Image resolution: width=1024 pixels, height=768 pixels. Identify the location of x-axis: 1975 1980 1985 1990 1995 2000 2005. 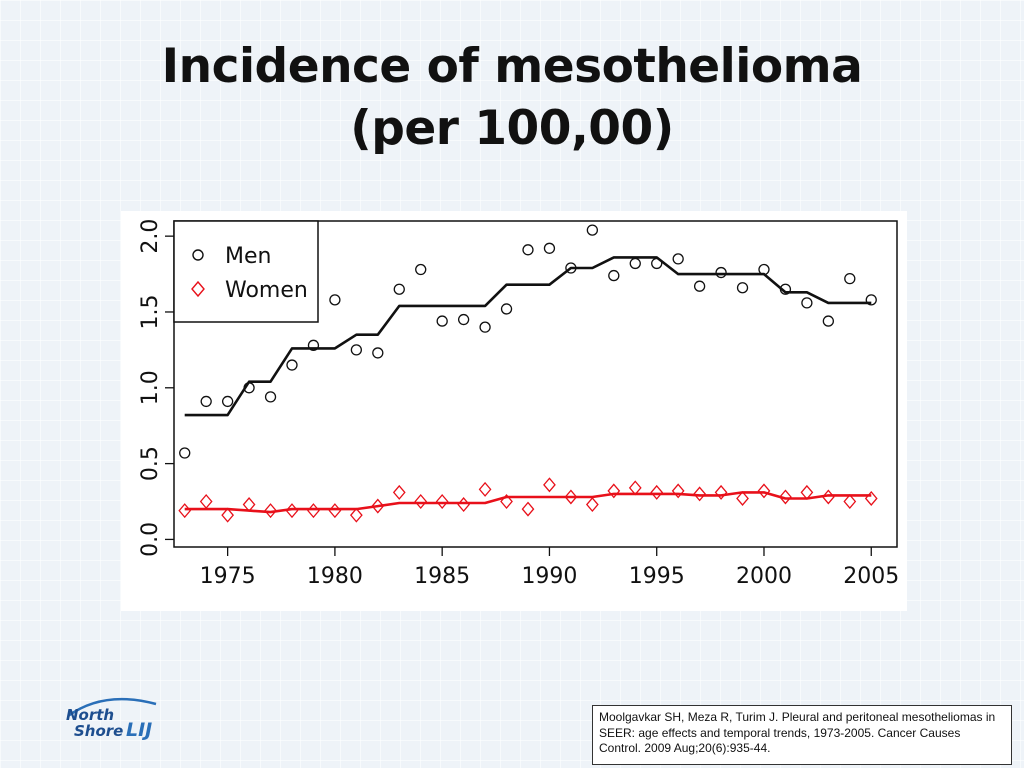
(549, 568).